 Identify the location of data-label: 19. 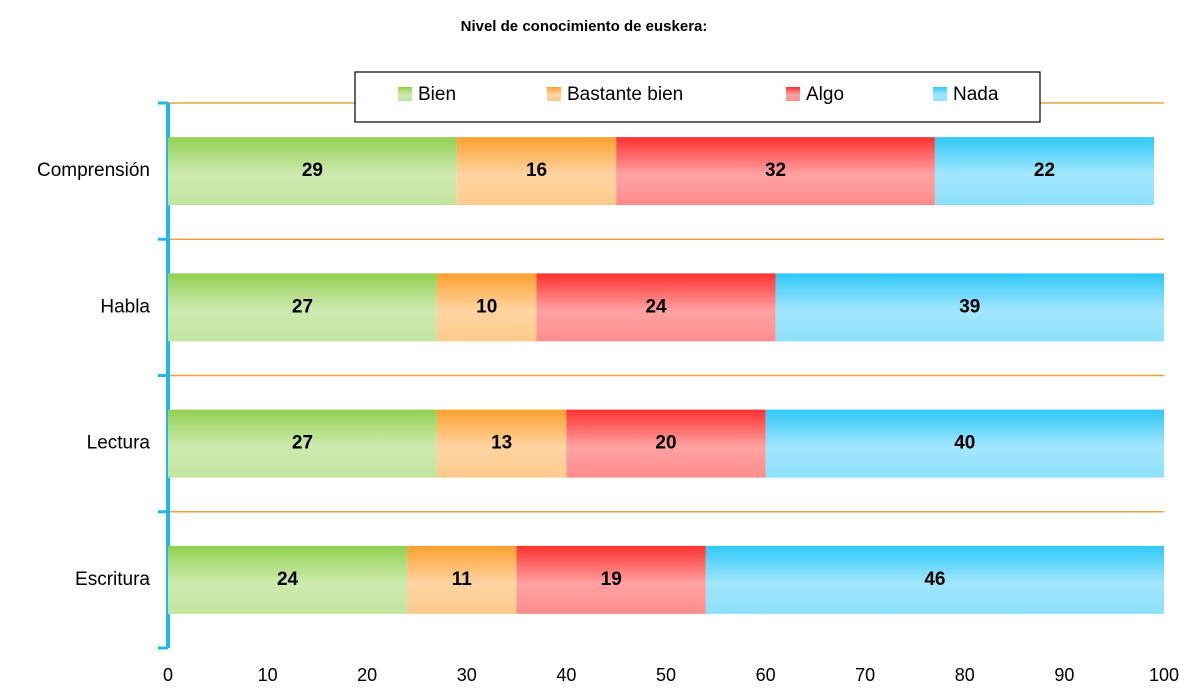
(611, 579).